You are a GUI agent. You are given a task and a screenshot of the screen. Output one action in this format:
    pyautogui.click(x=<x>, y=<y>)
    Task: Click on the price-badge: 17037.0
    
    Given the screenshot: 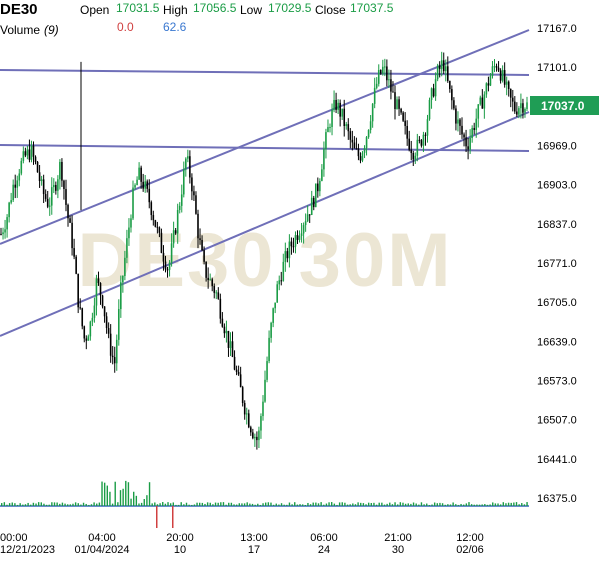 What is the action you would take?
    pyautogui.click(x=563, y=106)
    